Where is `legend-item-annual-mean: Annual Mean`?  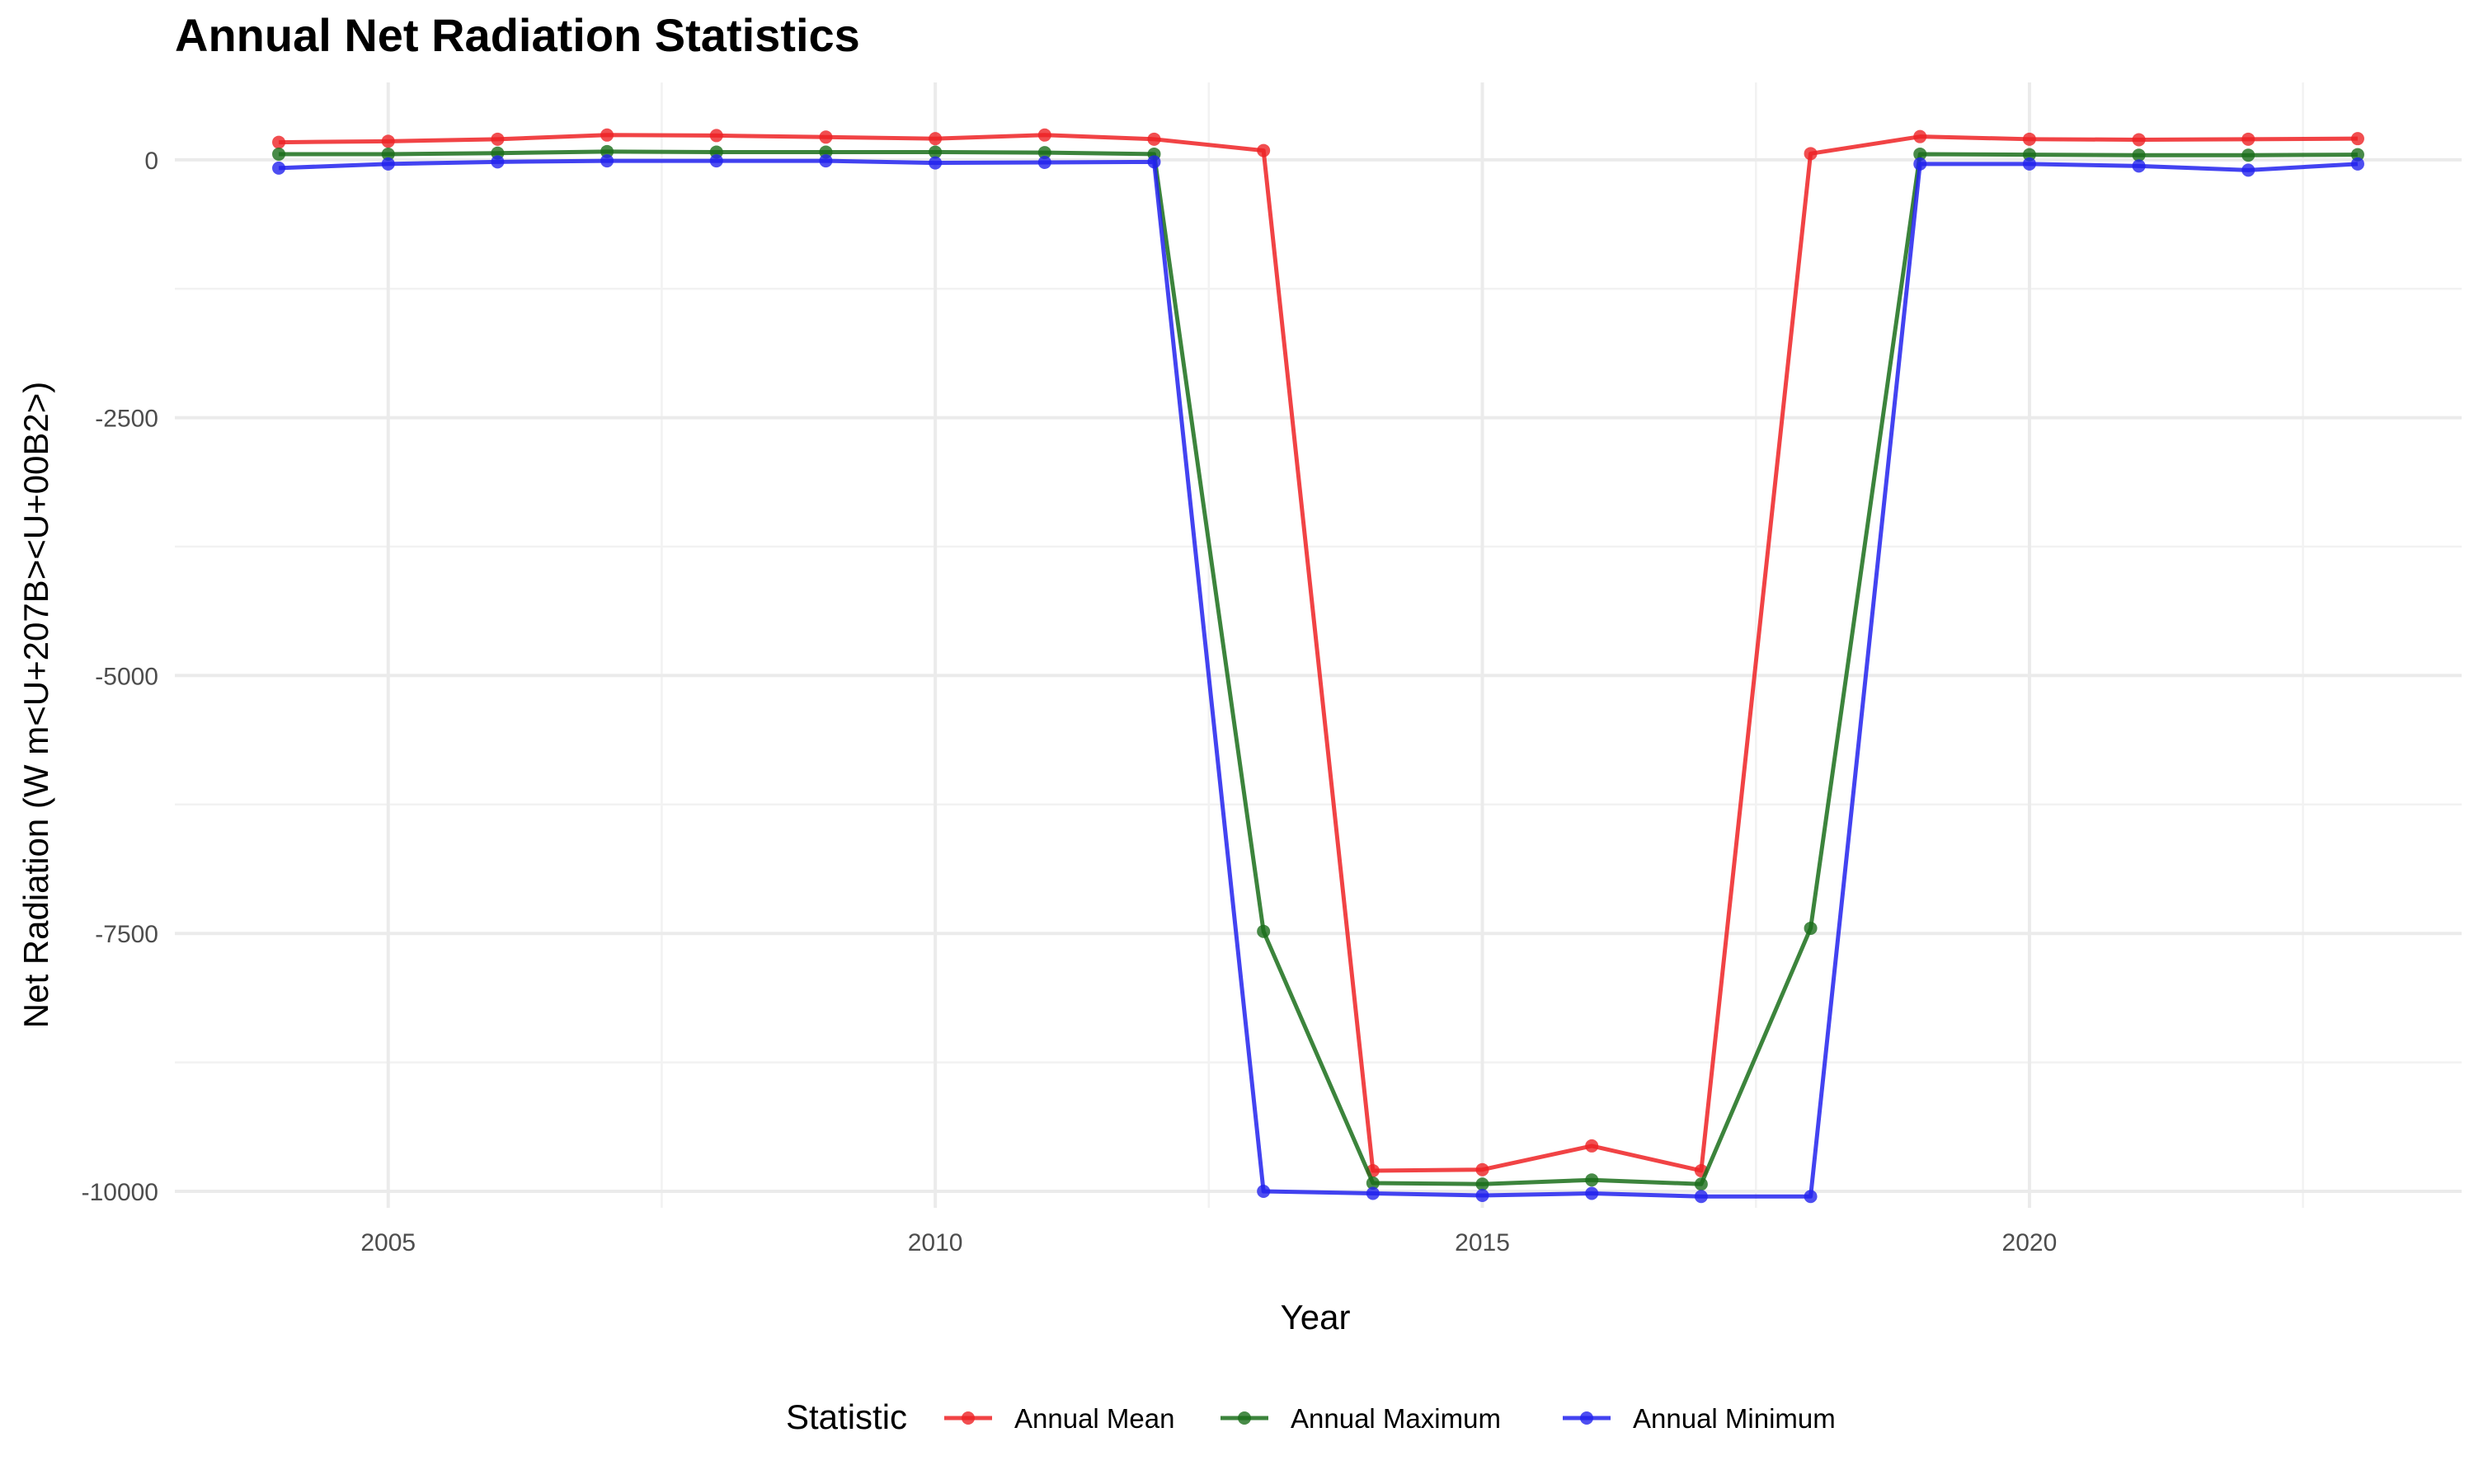 legend-item-annual-mean: Annual Mean is located at coordinates (1059, 1418).